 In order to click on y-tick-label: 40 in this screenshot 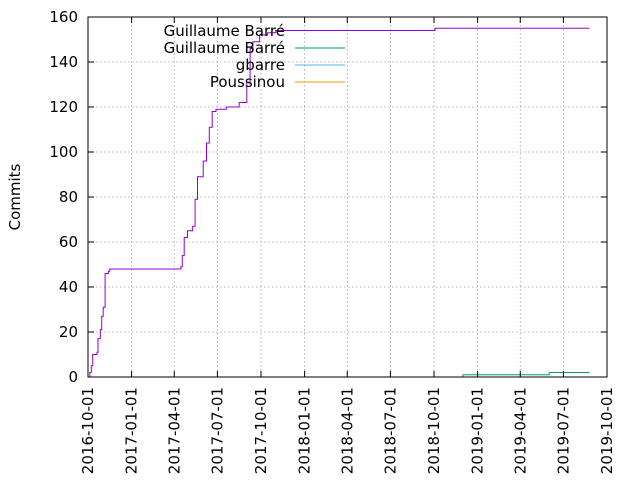, I will do `click(68, 287)`.